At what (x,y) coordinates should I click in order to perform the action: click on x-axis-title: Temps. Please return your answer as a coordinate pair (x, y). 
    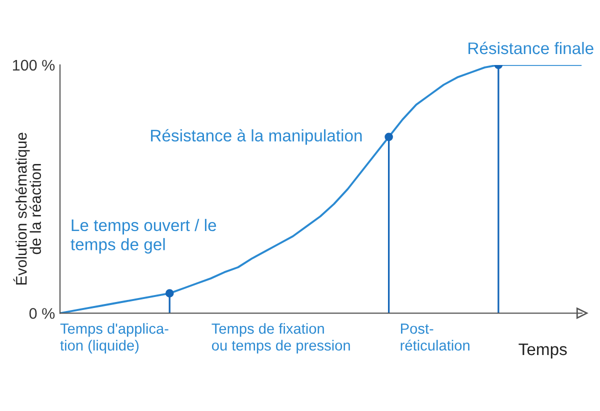
    Looking at the image, I should click on (542, 351).